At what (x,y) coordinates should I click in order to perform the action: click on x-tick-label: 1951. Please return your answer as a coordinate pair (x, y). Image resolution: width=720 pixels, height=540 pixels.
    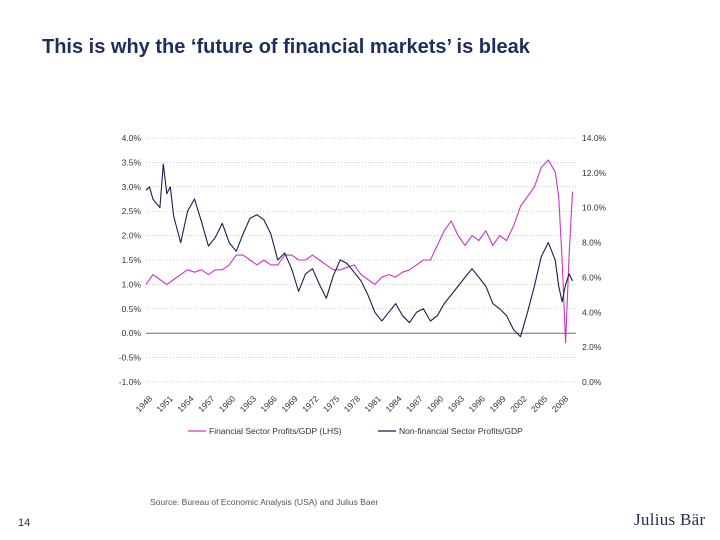
    Looking at the image, I should click on (164, 403).